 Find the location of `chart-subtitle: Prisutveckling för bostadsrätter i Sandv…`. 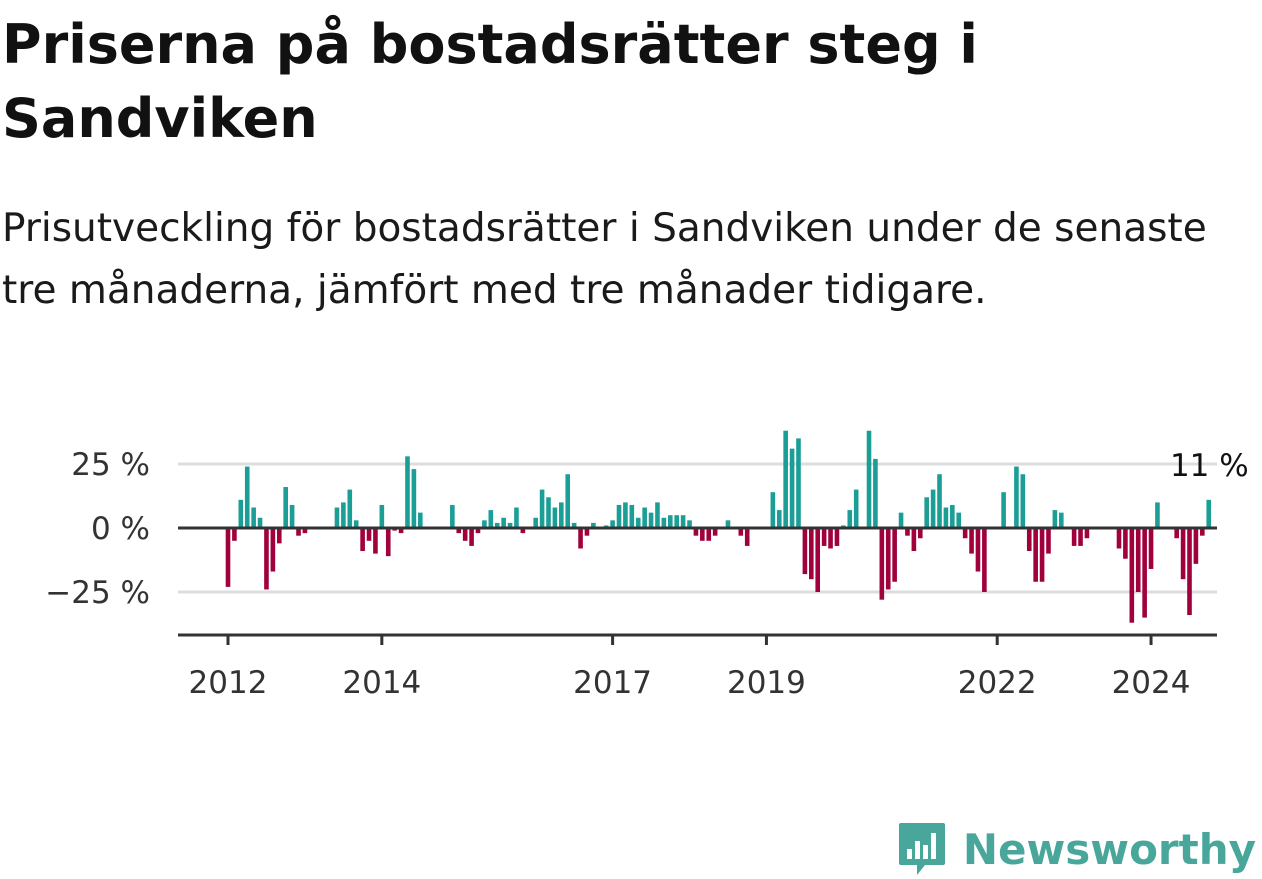

chart-subtitle: Prisutveckling för bostadsrätter i Sandv… is located at coordinates (604, 259).